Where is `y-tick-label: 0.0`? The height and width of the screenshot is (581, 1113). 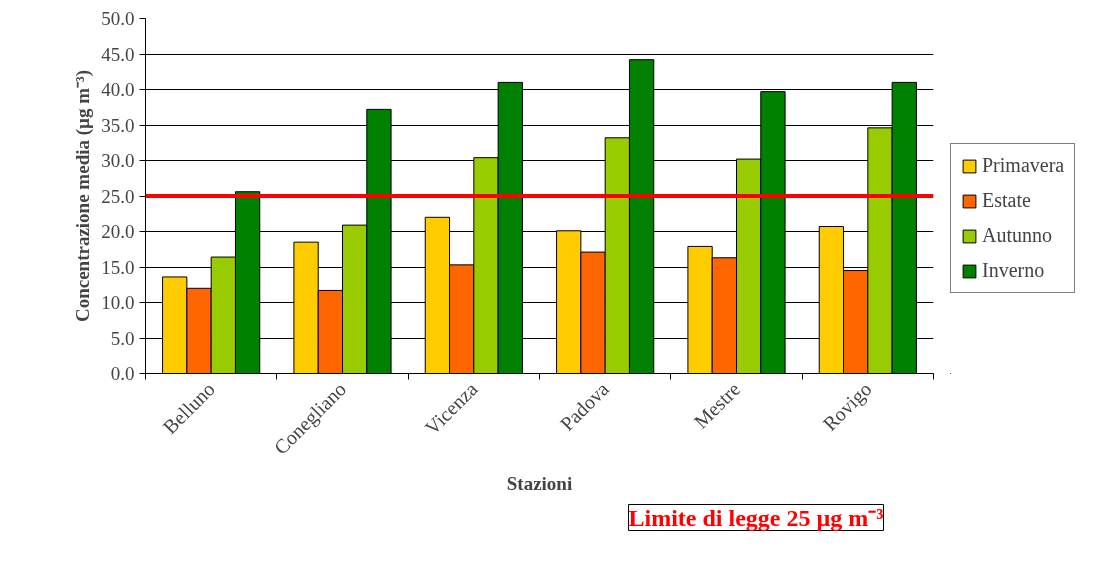
y-tick-label: 0.0 is located at coordinates (122, 373).